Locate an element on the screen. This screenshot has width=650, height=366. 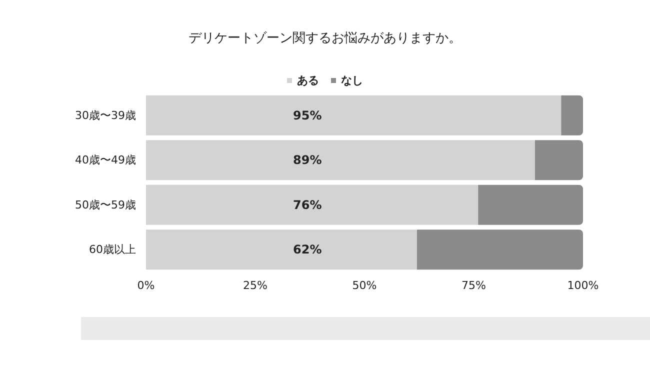
x-tick-label: 25% is located at coordinates (255, 285).